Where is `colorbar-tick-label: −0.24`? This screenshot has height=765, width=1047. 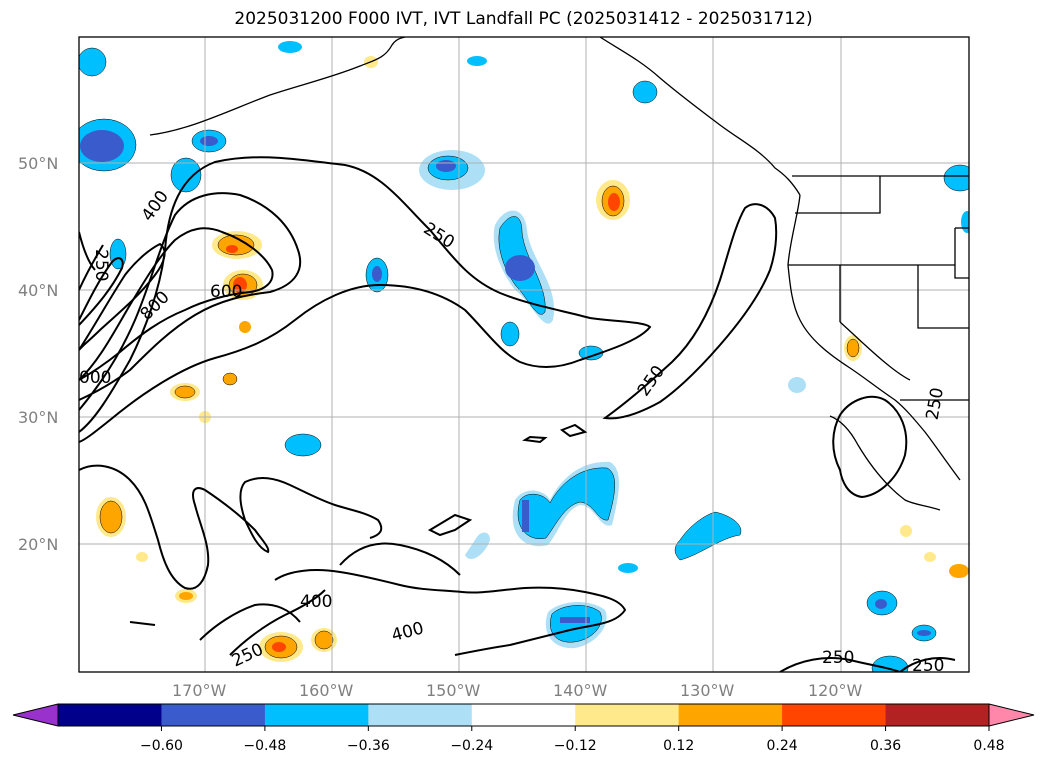 colorbar-tick-label: −0.24 is located at coordinates (471, 746).